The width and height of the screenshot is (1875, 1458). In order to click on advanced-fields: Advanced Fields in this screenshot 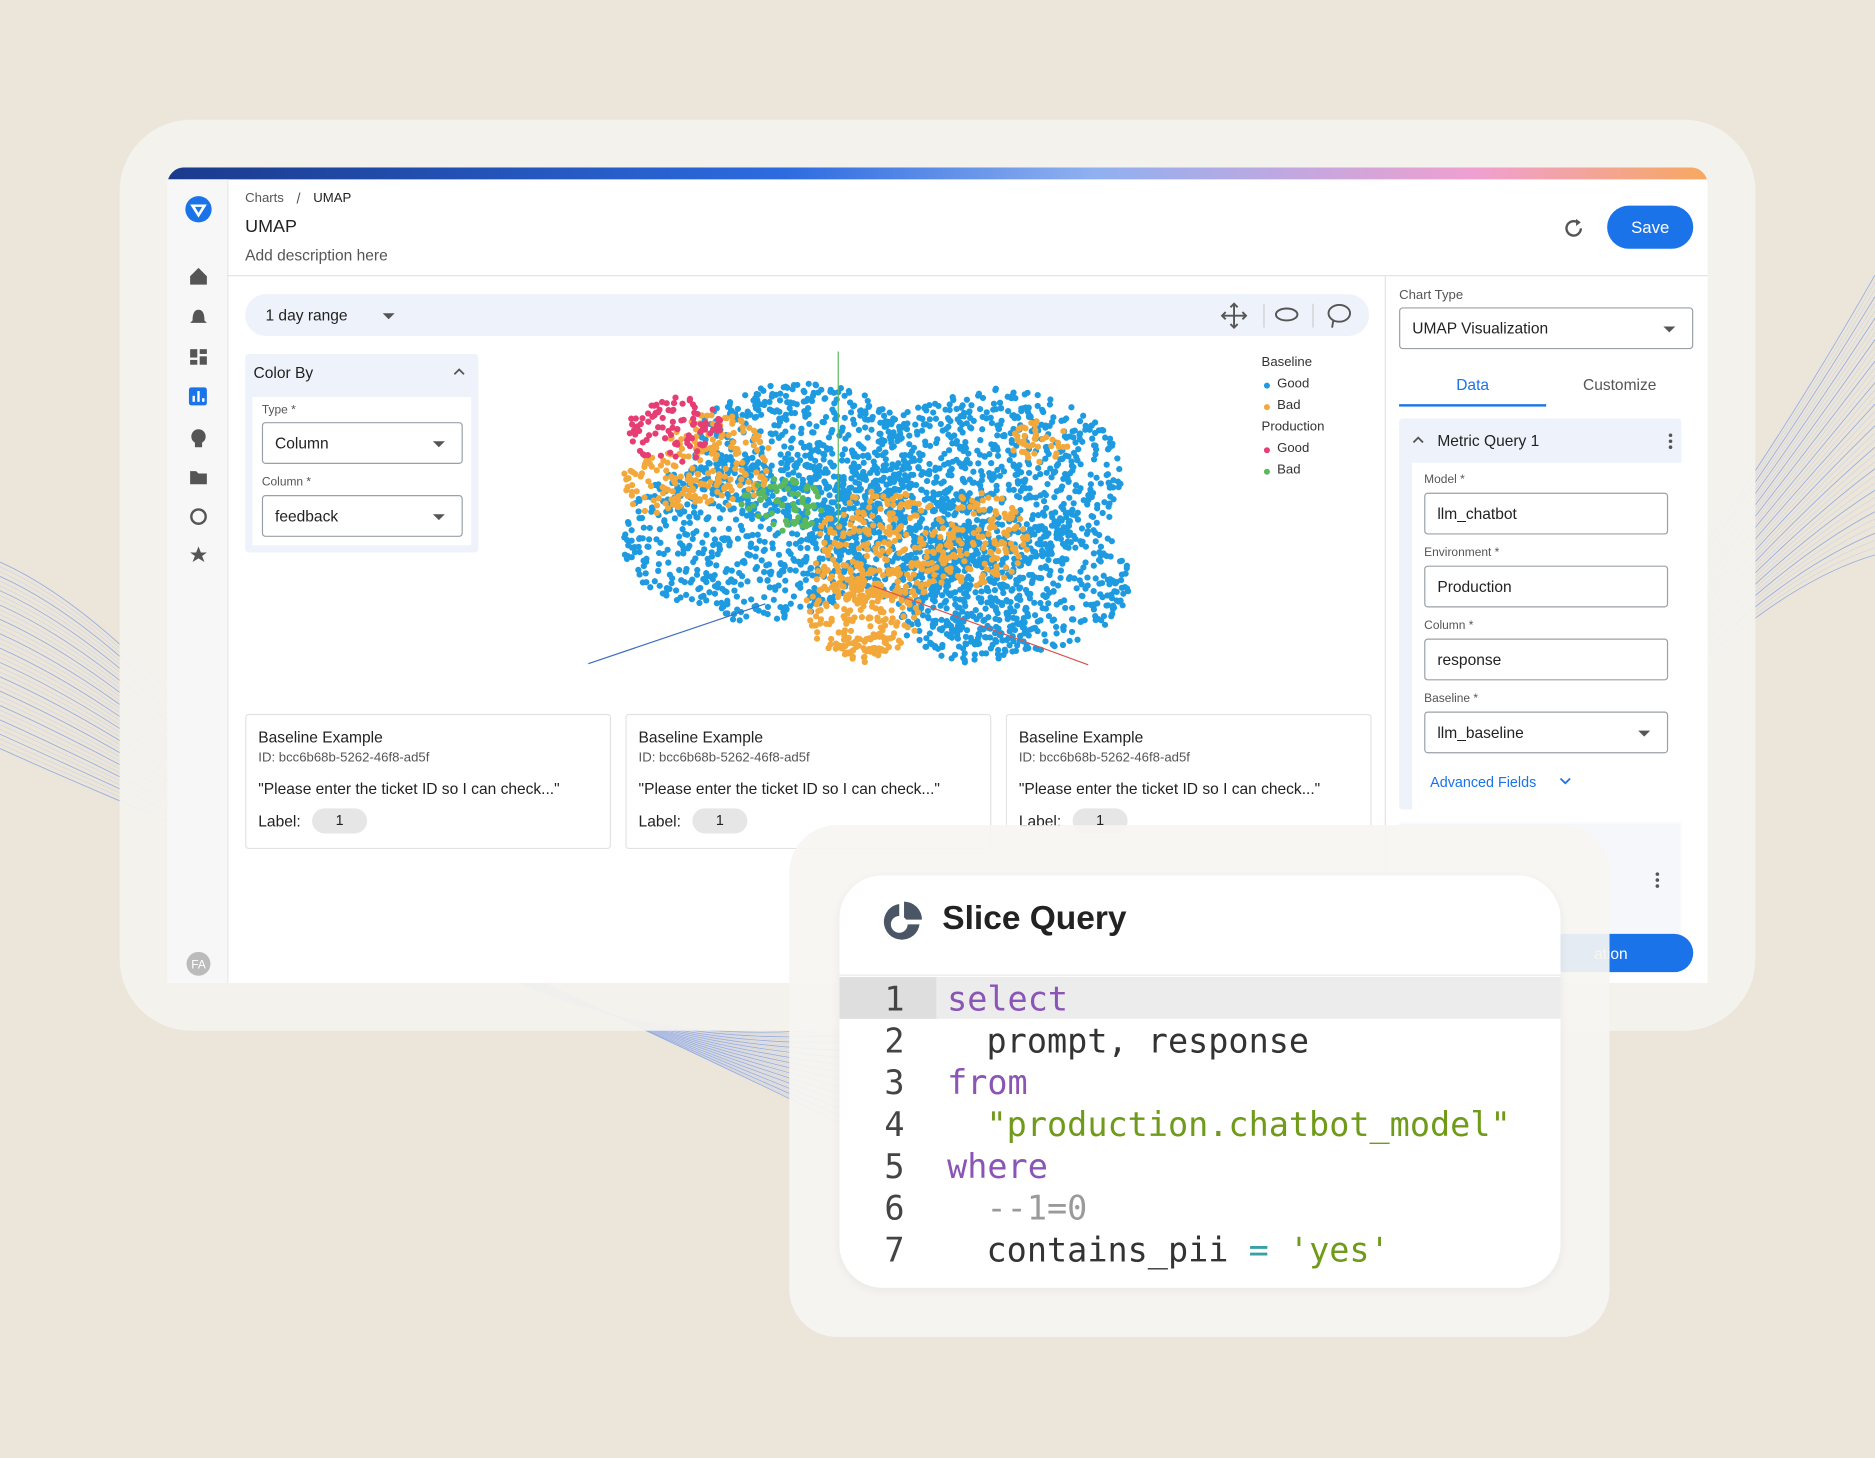, I will do `click(1483, 782)`.